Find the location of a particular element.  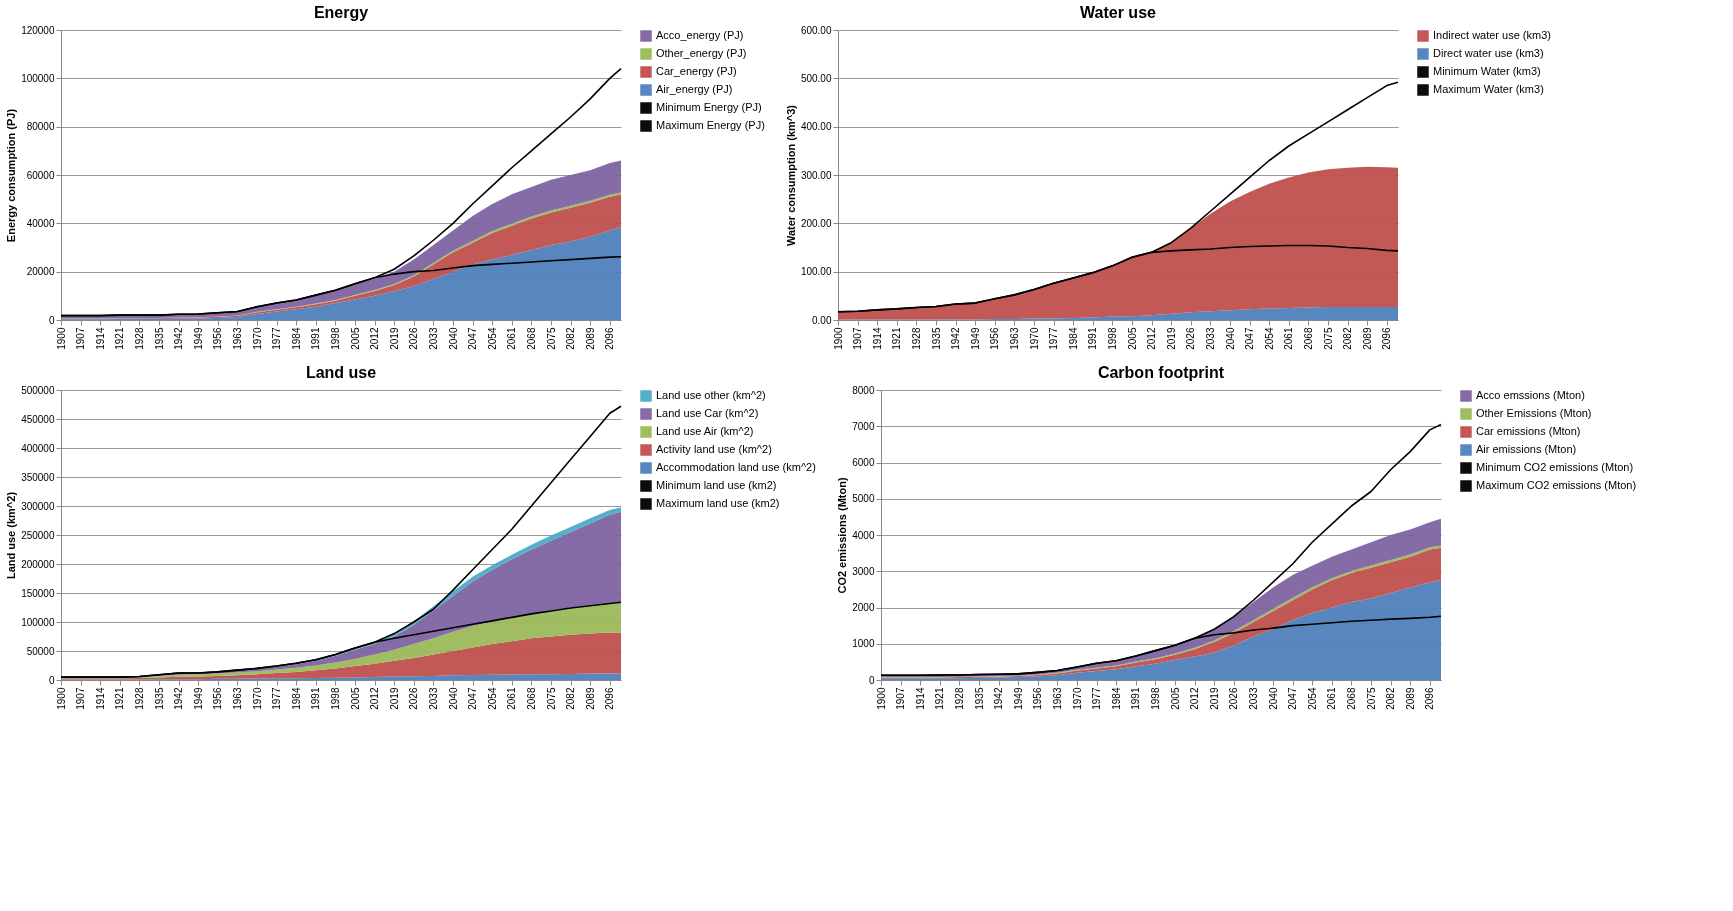

y-tick-label: 60000 is located at coordinates (40, 175).